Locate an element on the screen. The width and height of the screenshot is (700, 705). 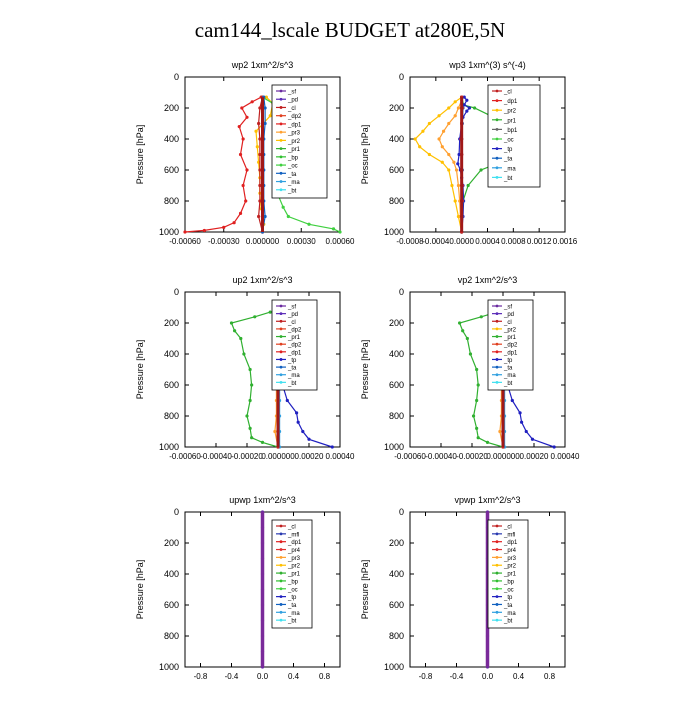
legend-label: _mfl is located at coordinates (293, 535).